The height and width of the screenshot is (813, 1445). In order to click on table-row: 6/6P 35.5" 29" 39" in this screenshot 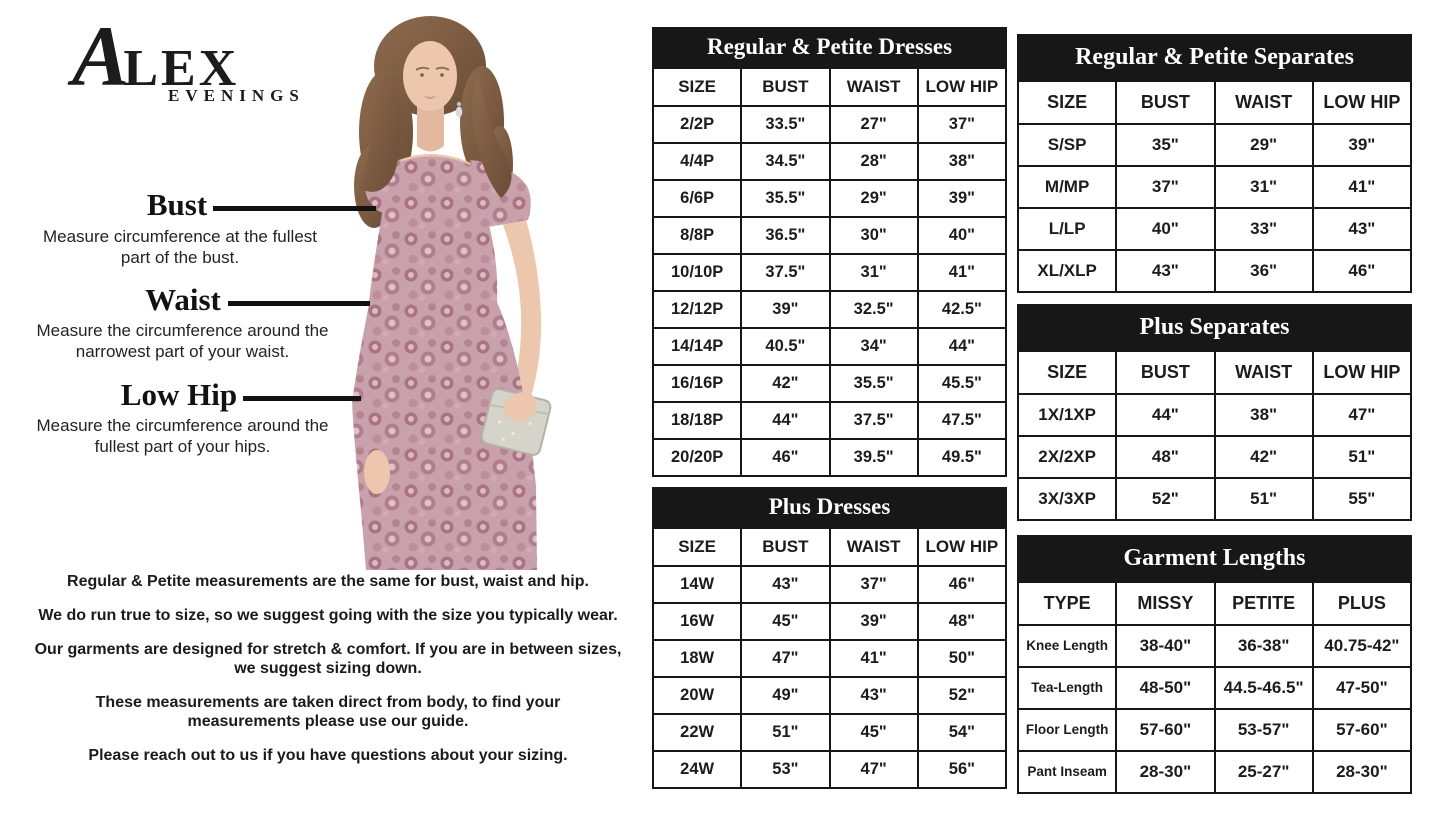, I will do `click(829, 198)`.